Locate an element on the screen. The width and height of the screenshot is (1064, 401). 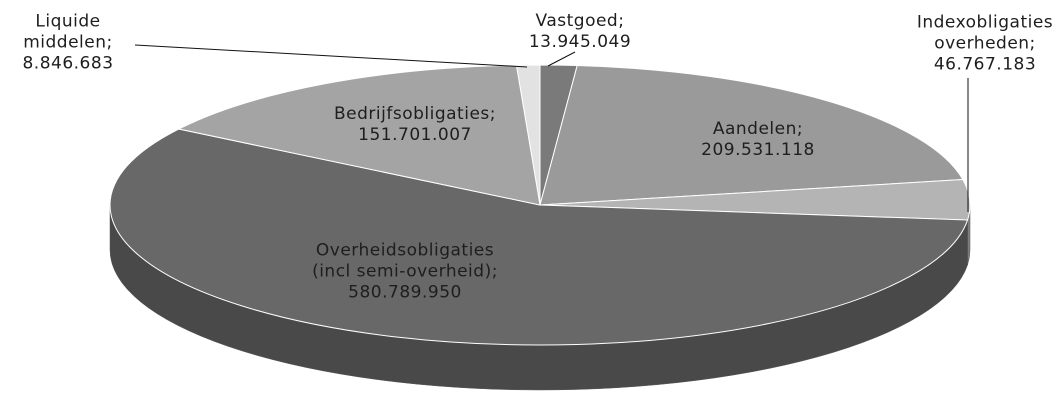
slice-label: Aandelen; 209.531.118 is located at coordinates (758, 140).